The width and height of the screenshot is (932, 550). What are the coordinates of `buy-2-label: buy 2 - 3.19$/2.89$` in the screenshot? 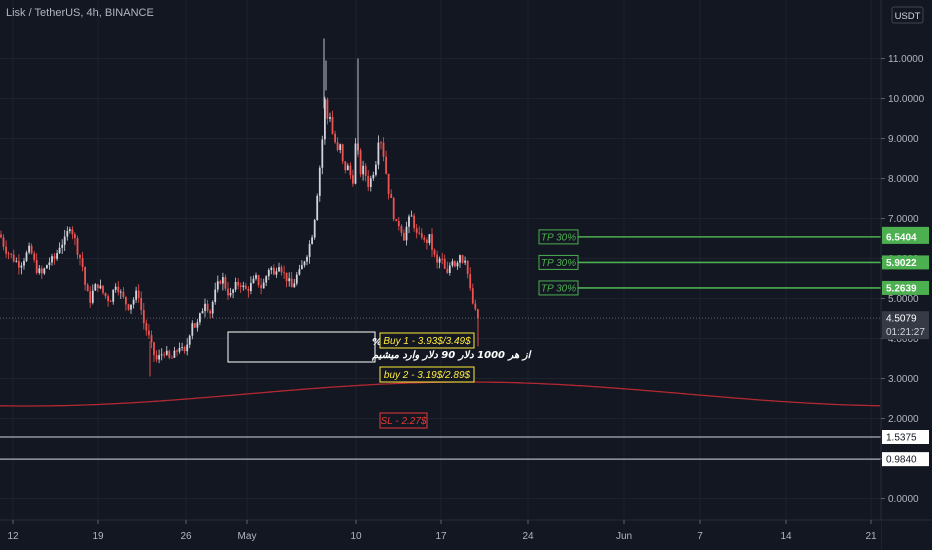 It's located at (427, 375).